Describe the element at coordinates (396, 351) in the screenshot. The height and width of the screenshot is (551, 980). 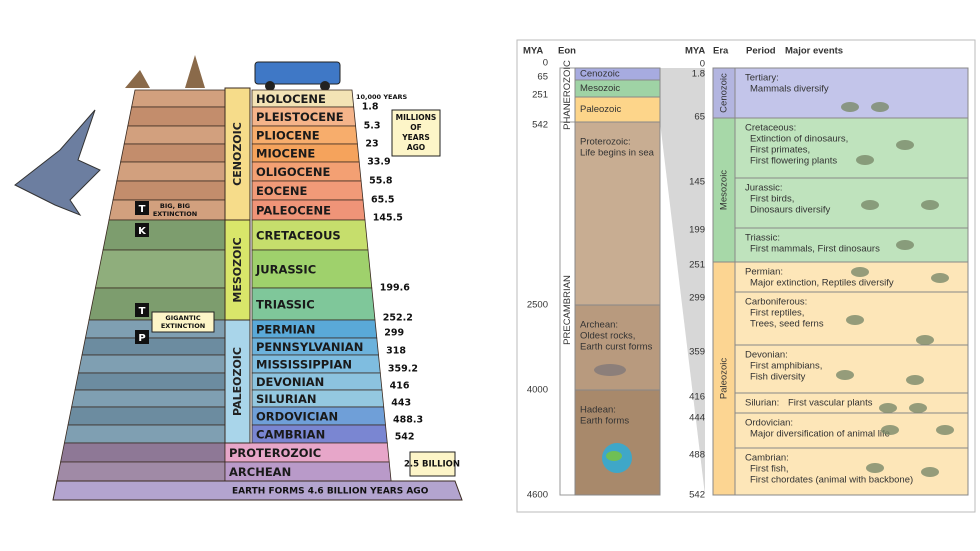
I see `age-label: 318` at that location.